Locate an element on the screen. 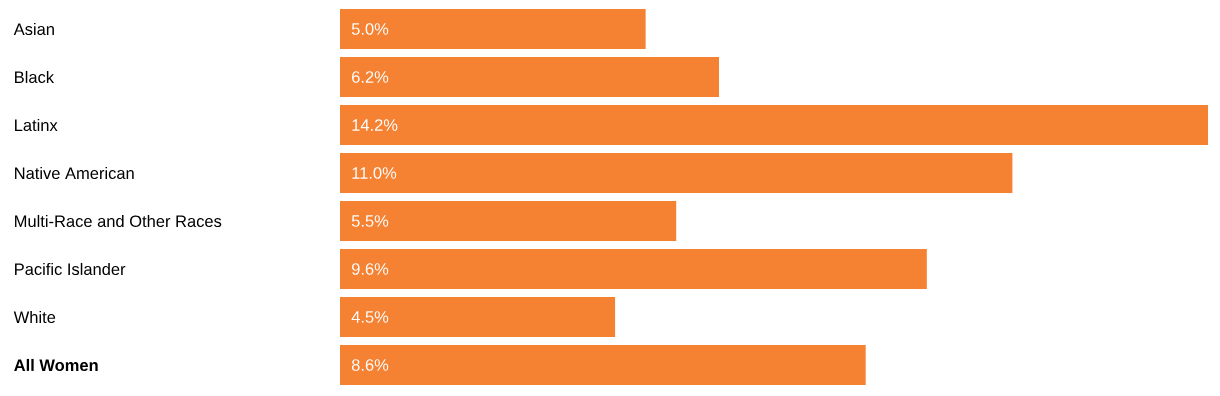 The image size is (1220, 396). data-label: 5.0% is located at coordinates (370, 29).